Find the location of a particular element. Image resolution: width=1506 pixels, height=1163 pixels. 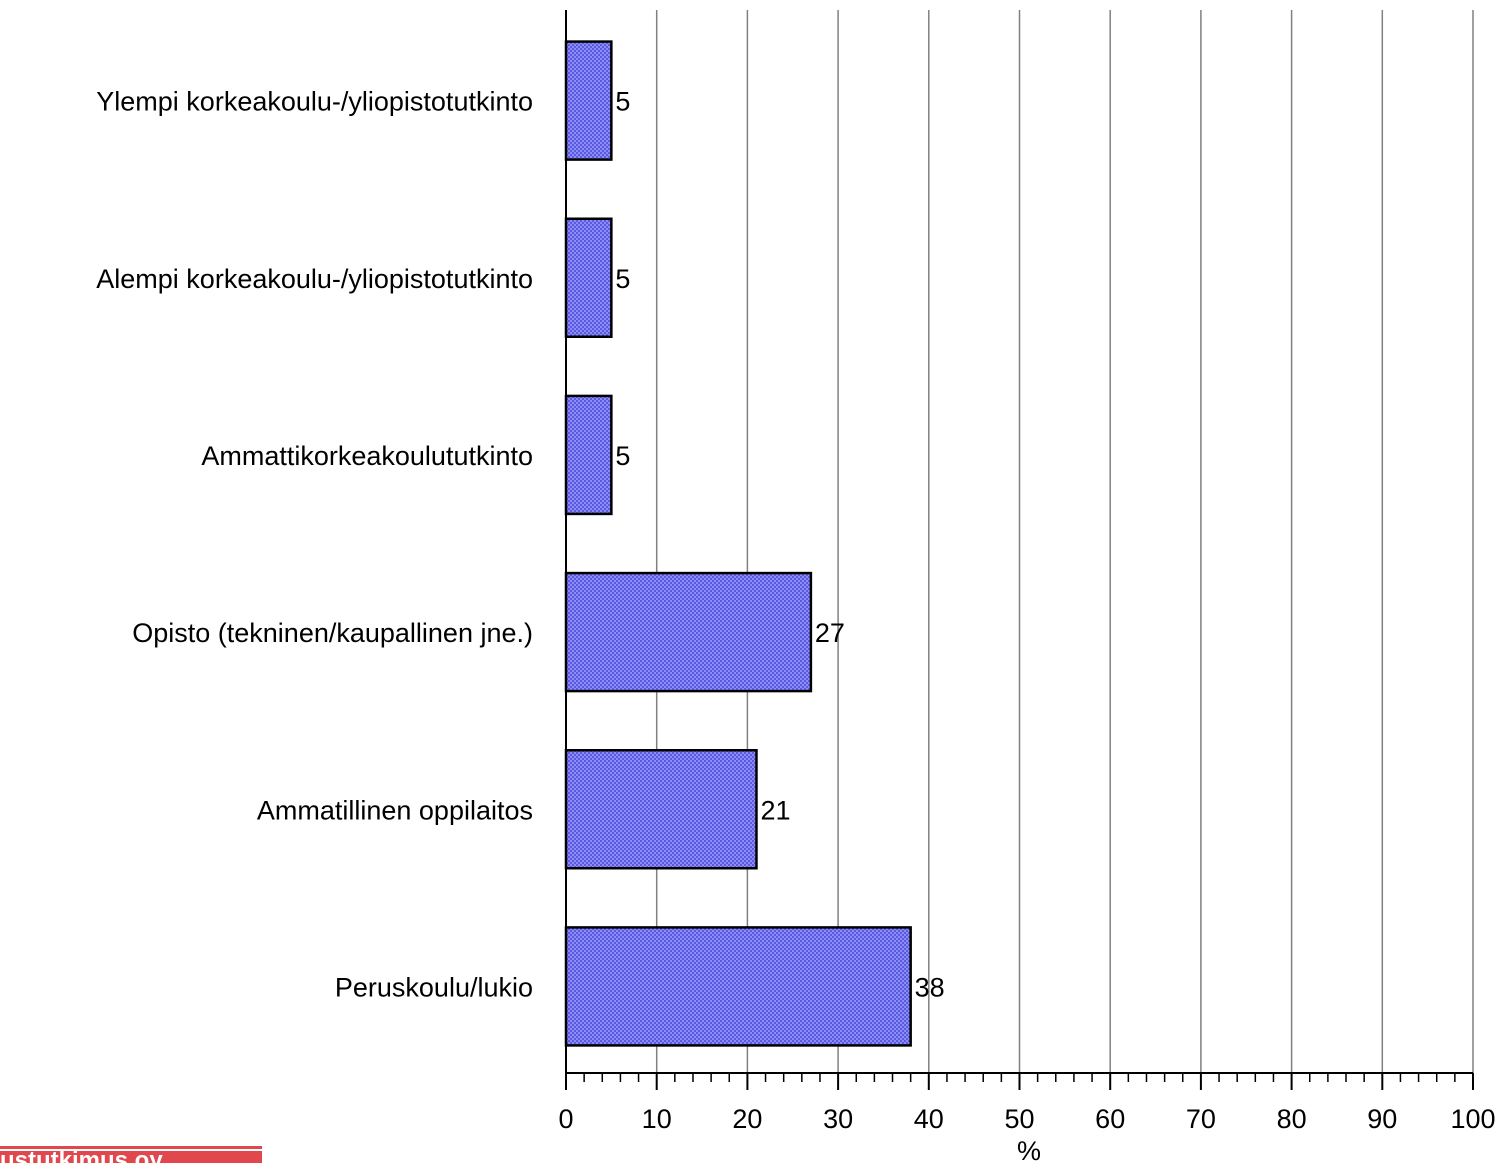

x-tick-label: 30 is located at coordinates (838, 1119).